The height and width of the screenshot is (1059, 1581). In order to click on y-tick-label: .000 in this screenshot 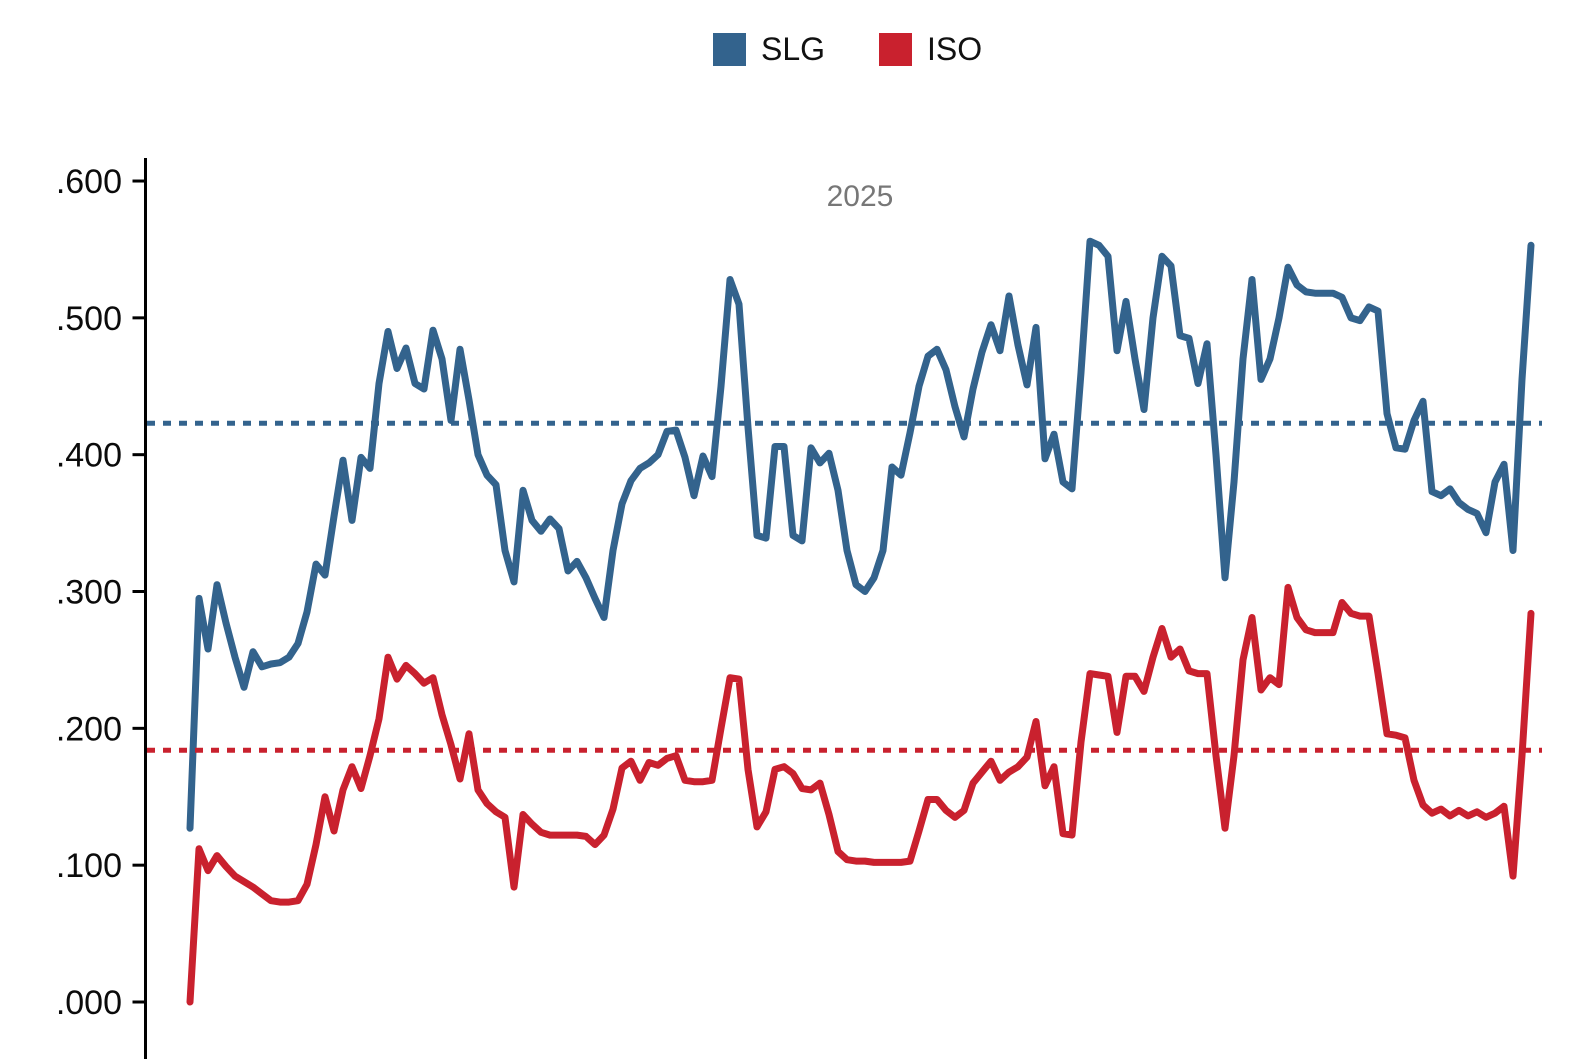, I will do `click(89, 1003)`.